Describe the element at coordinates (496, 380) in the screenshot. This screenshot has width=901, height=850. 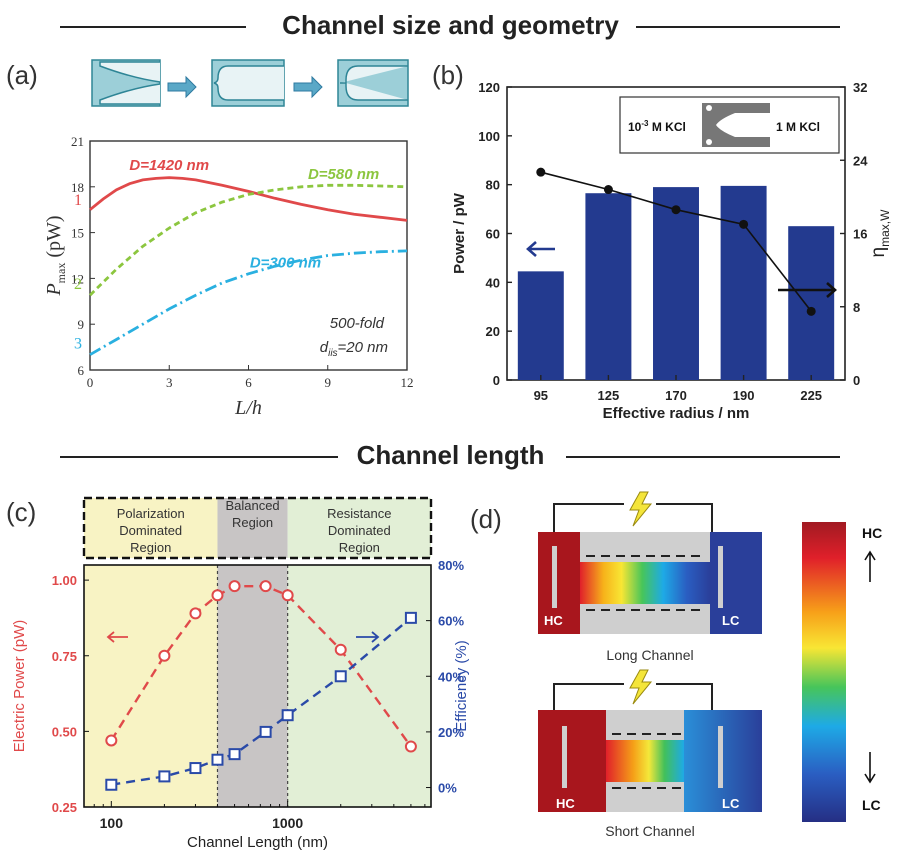
I see `y-tick-label-b: 0` at that location.